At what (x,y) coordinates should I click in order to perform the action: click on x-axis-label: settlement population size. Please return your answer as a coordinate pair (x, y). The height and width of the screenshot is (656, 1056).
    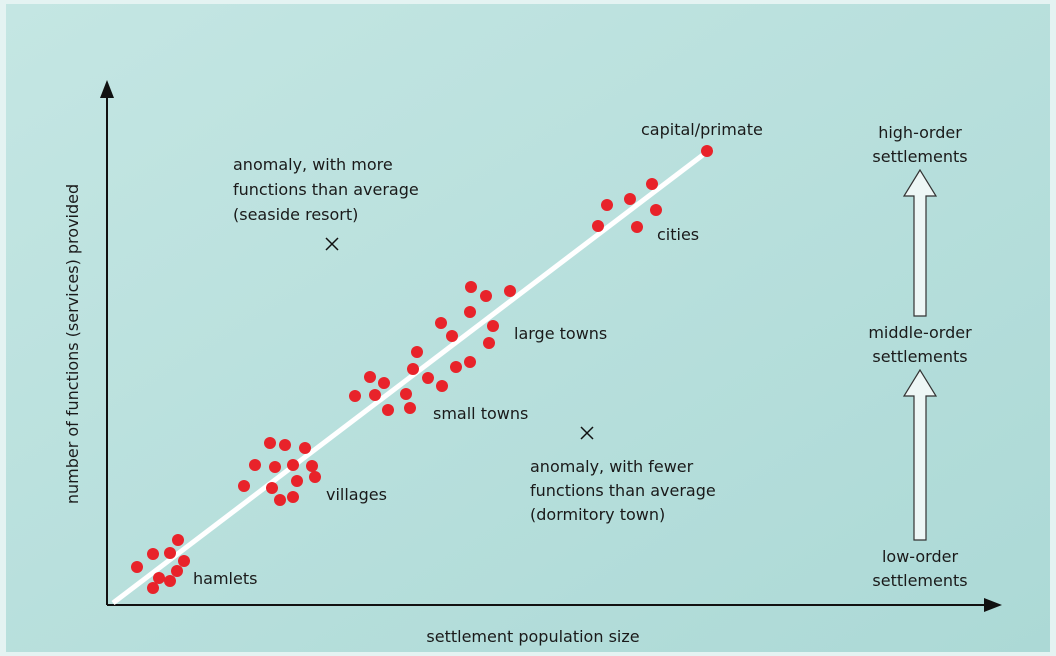
    Looking at the image, I should click on (532, 636).